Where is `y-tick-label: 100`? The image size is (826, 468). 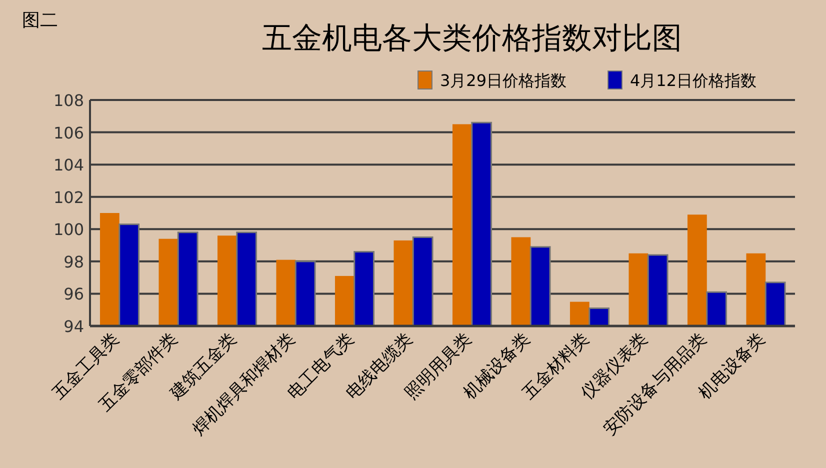 y-tick-label: 100 is located at coordinates (68, 230).